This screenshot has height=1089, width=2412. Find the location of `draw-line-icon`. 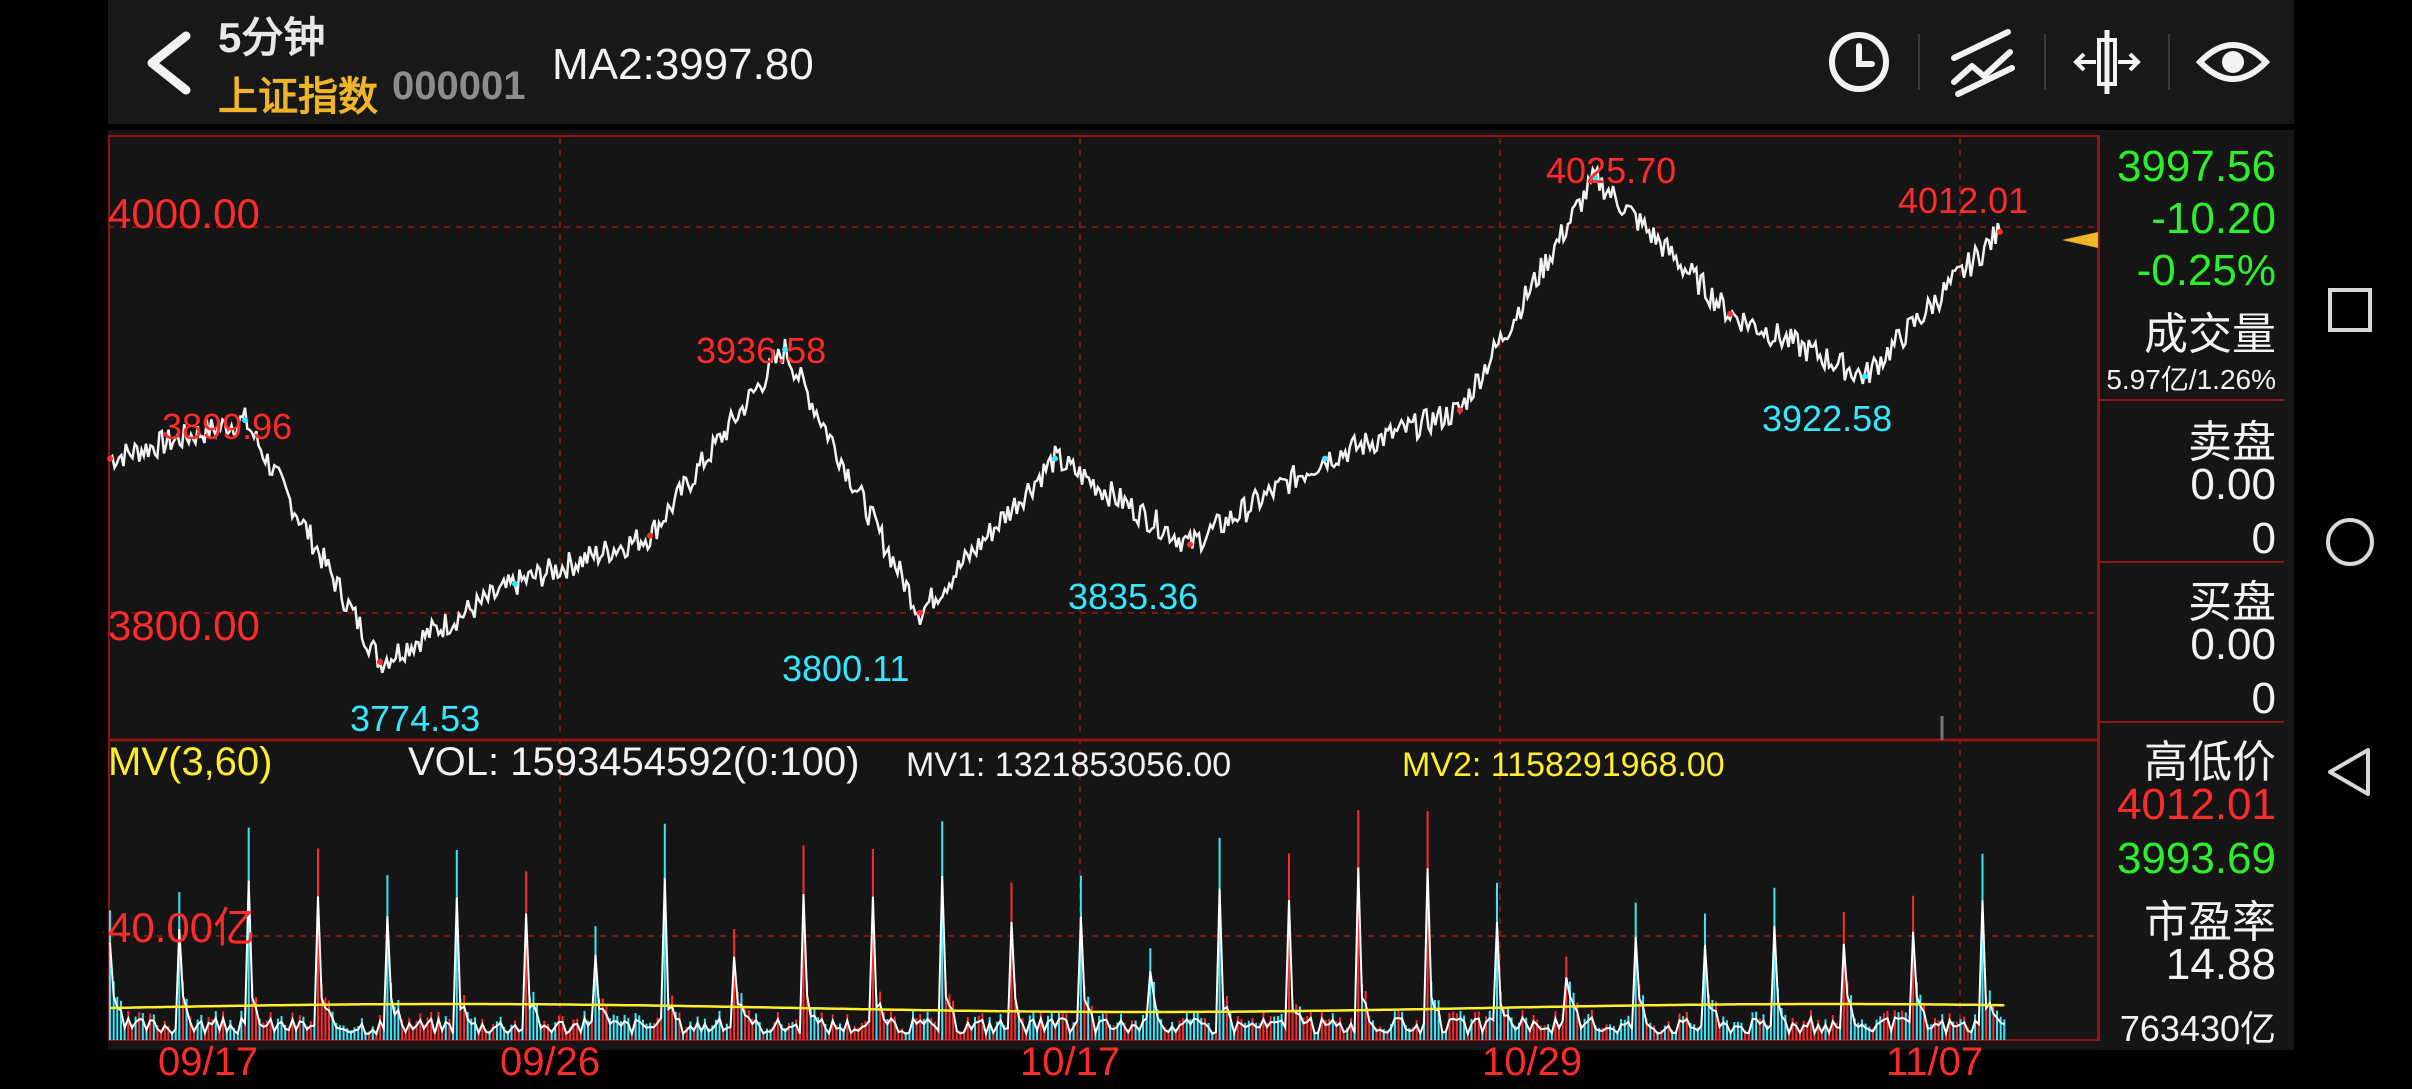

draw-line-icon is located at coordinates (1983, 63).